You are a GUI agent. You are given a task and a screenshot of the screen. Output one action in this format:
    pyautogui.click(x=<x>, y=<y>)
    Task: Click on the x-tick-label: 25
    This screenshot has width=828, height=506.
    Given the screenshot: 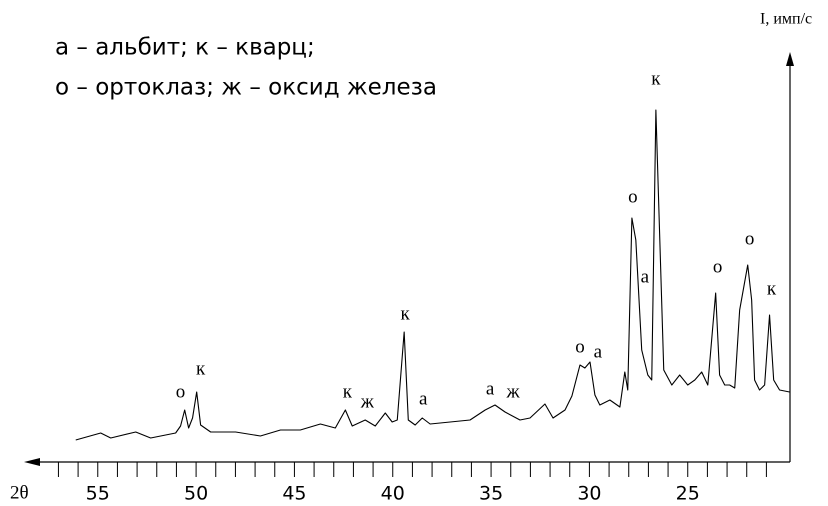 What is the action you would take?
    pyautogui.click(x=688, y=494)
    